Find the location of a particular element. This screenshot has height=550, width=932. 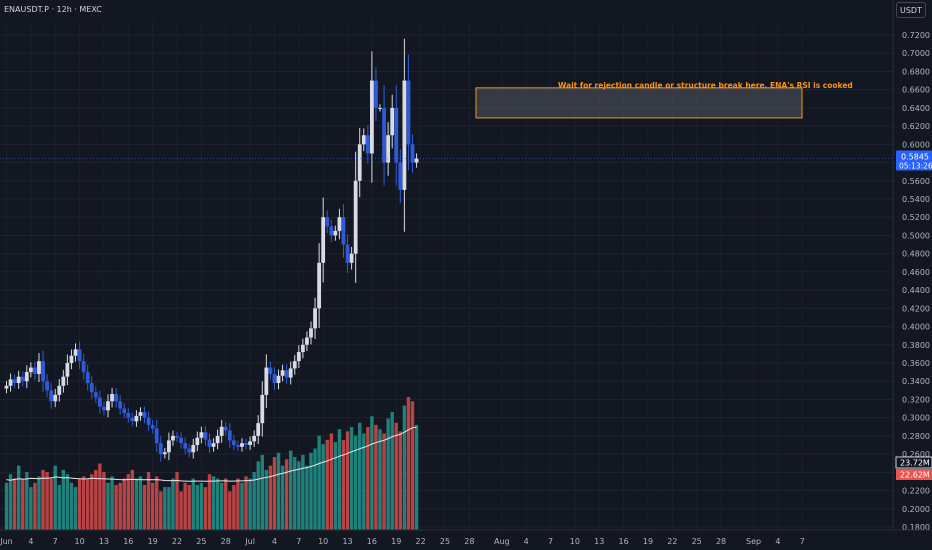

x-tick-label: 19 is located at coordinates (648, 541).